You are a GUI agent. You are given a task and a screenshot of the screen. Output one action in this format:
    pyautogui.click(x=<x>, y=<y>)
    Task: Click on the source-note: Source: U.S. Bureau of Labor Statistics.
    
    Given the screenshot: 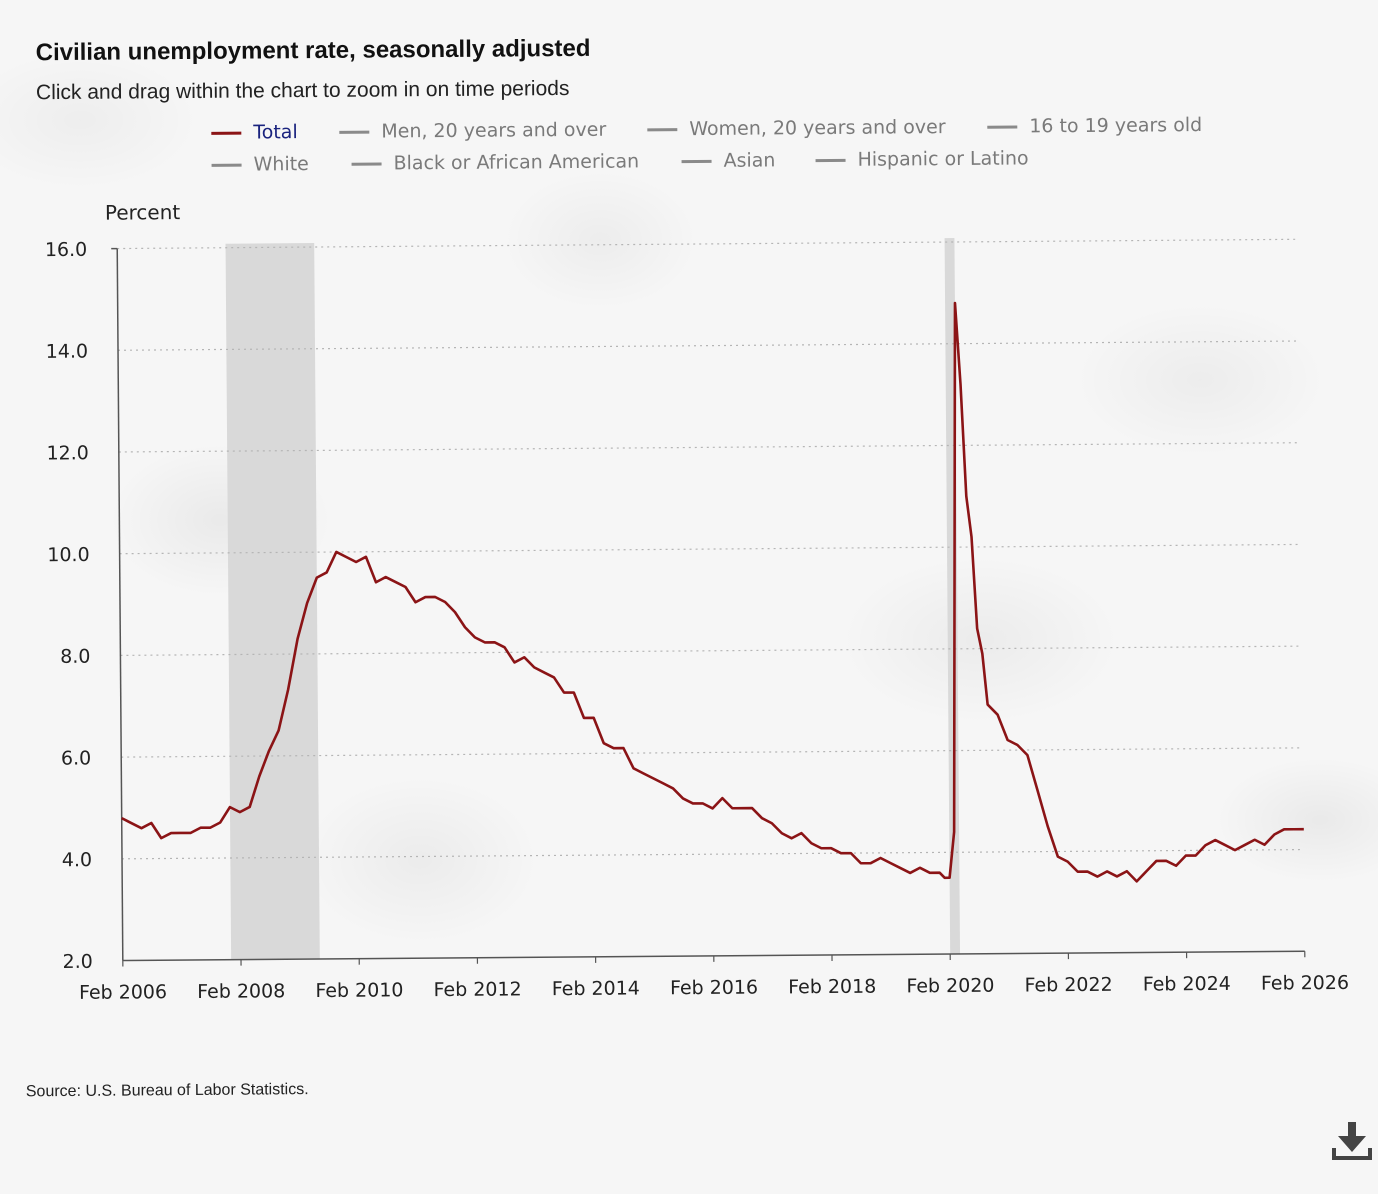 What is the action you would take?
    pyautogui.click(x=167, y=1091)
    